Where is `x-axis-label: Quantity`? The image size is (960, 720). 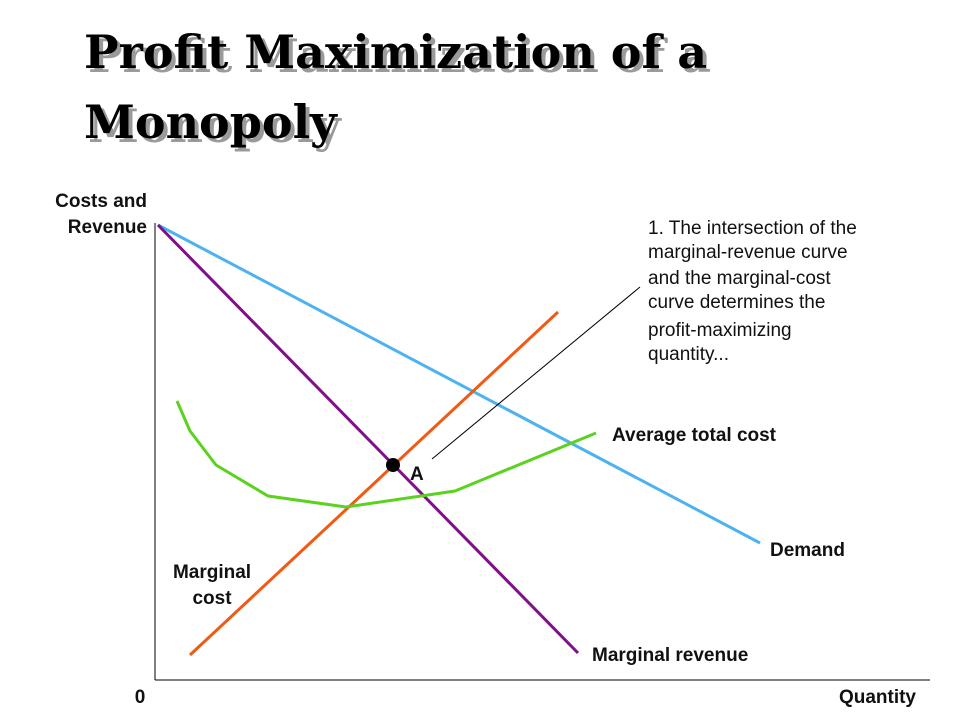
x-axis-label: Quantity is located at coordinates (877, 697).